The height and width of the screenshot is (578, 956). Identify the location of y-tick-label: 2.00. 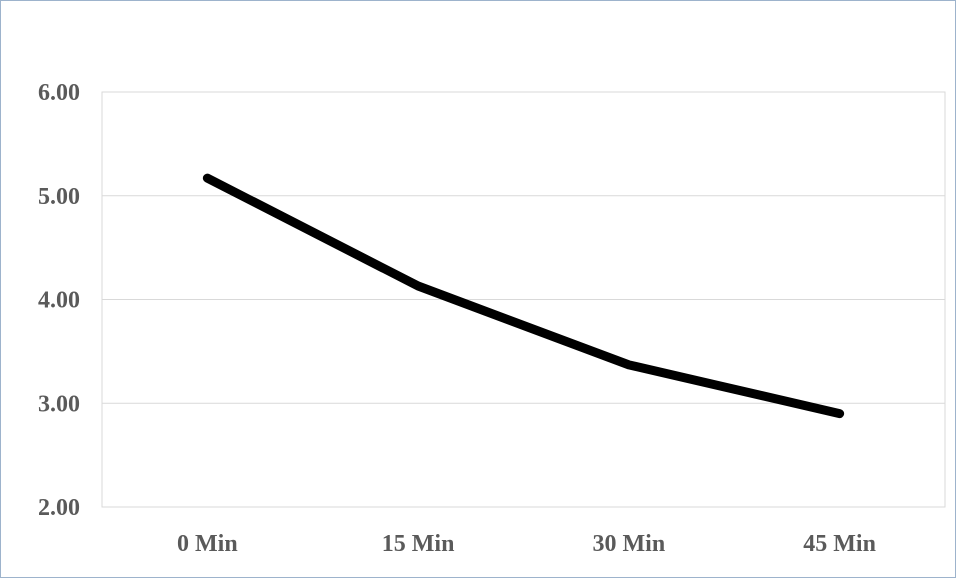
(59, 508).